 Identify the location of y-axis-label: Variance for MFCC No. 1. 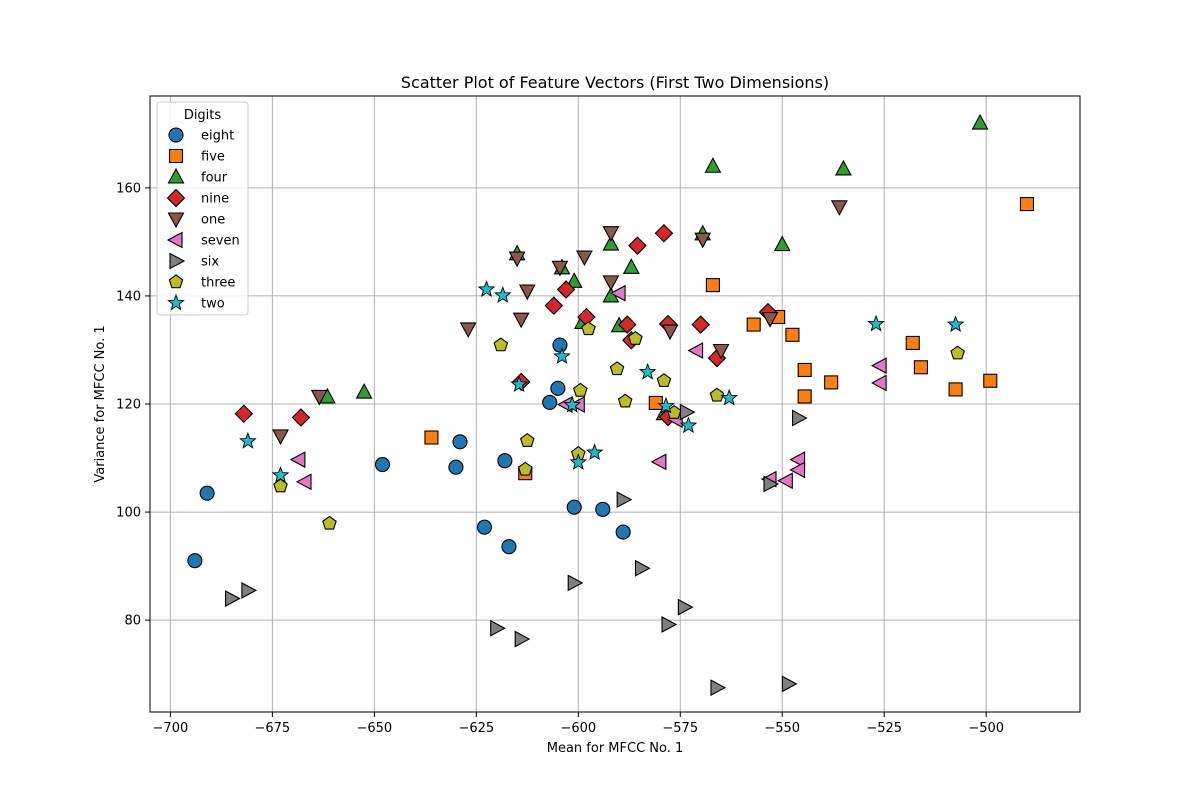
(100, 403).